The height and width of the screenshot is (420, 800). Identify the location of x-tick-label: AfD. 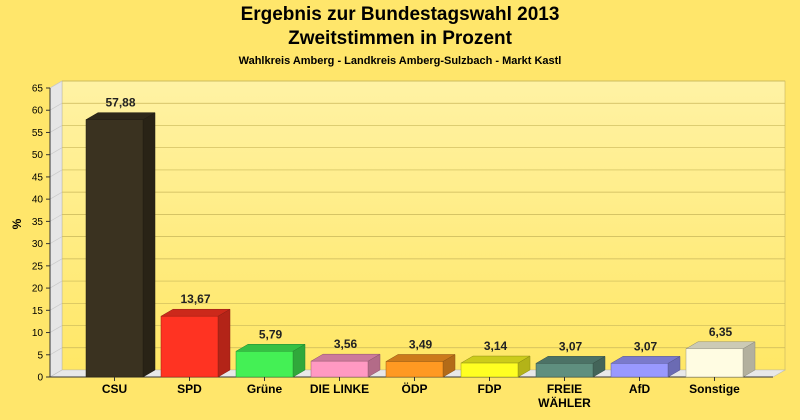
(640, 389).